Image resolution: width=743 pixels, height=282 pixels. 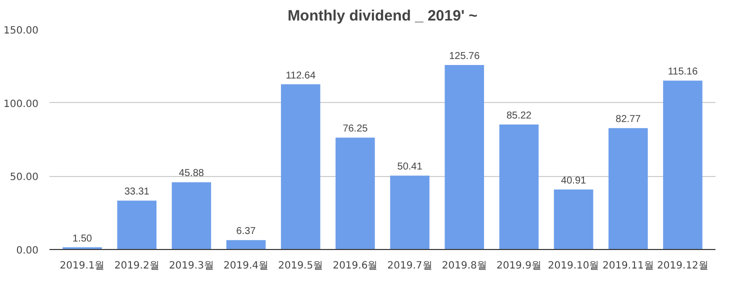 What do you see at coordinates (246, 232) in the screenshot?
I see `data-label: 6.37` at bounding box center [246, 232].